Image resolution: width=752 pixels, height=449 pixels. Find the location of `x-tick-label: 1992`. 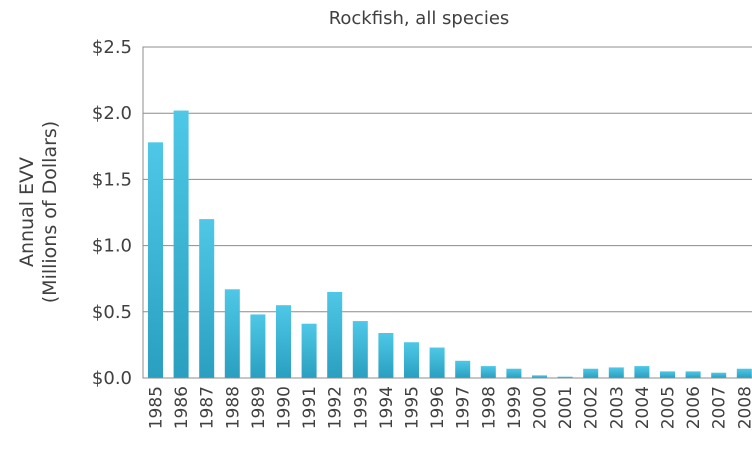

x-tick-label: 1992 is located at coordinates (336, 407).